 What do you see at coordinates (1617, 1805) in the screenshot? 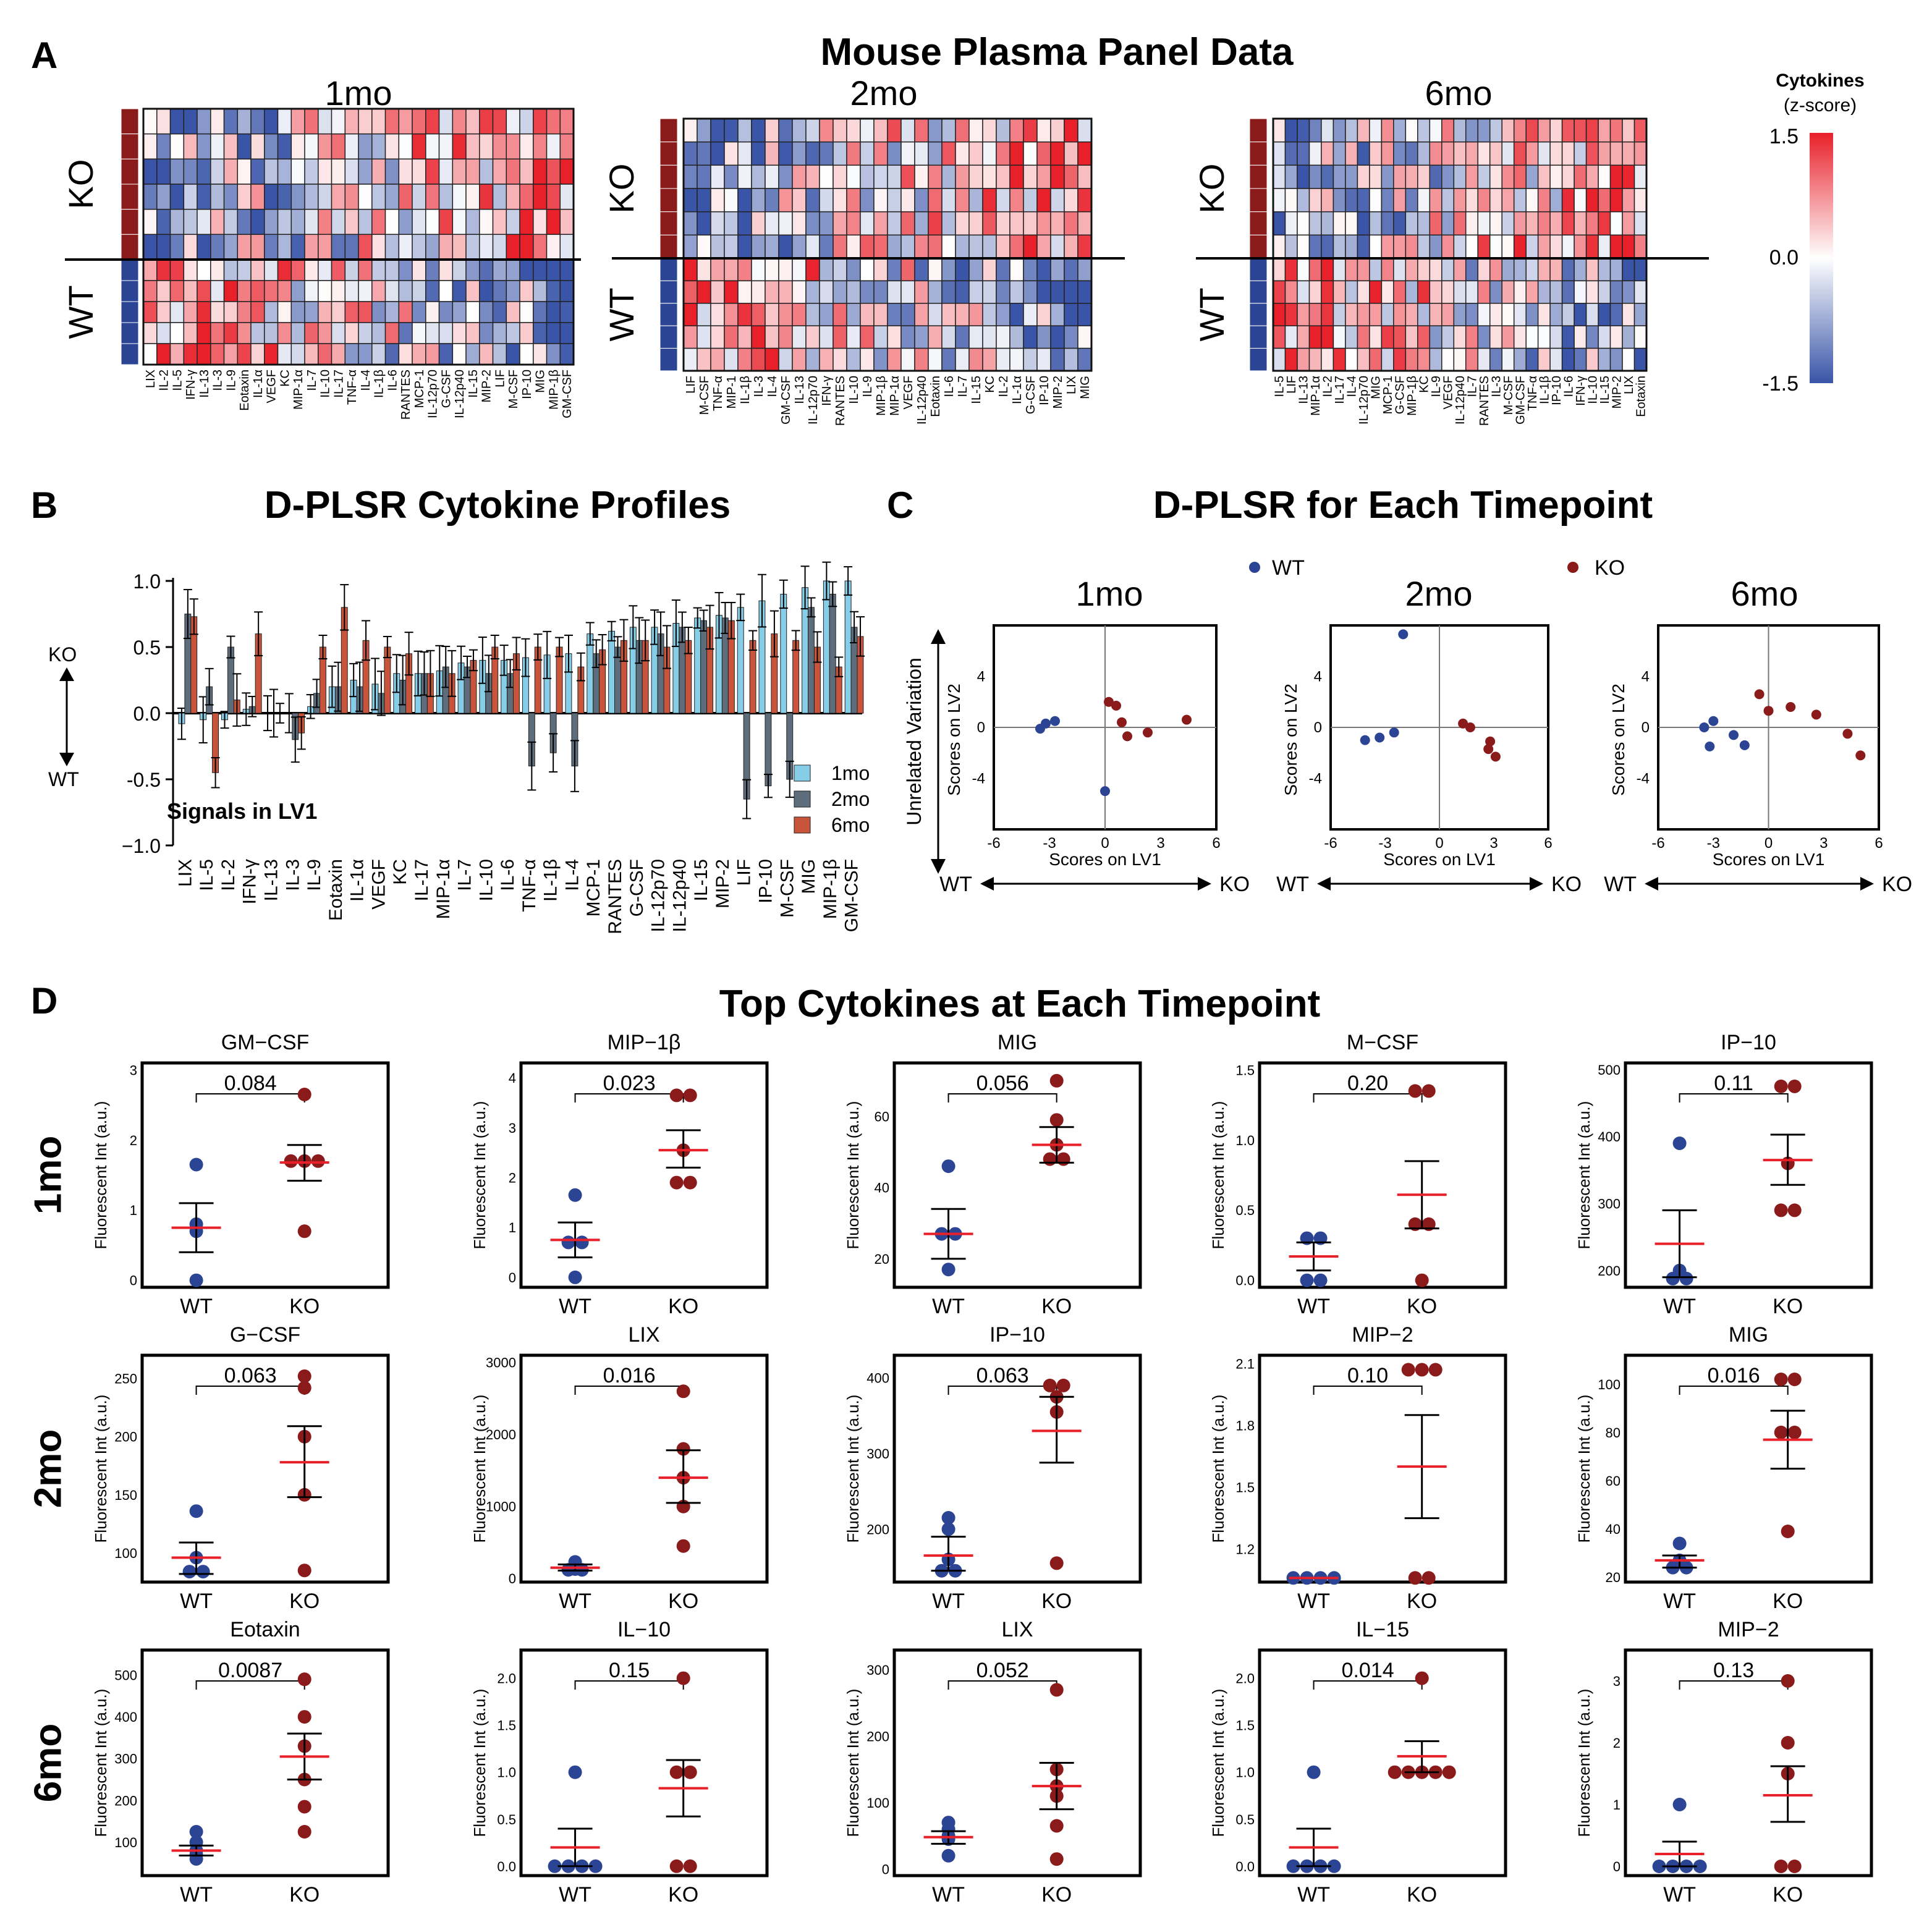
I see `y-tick-label: 1` at bounding box center [1617, 1805].